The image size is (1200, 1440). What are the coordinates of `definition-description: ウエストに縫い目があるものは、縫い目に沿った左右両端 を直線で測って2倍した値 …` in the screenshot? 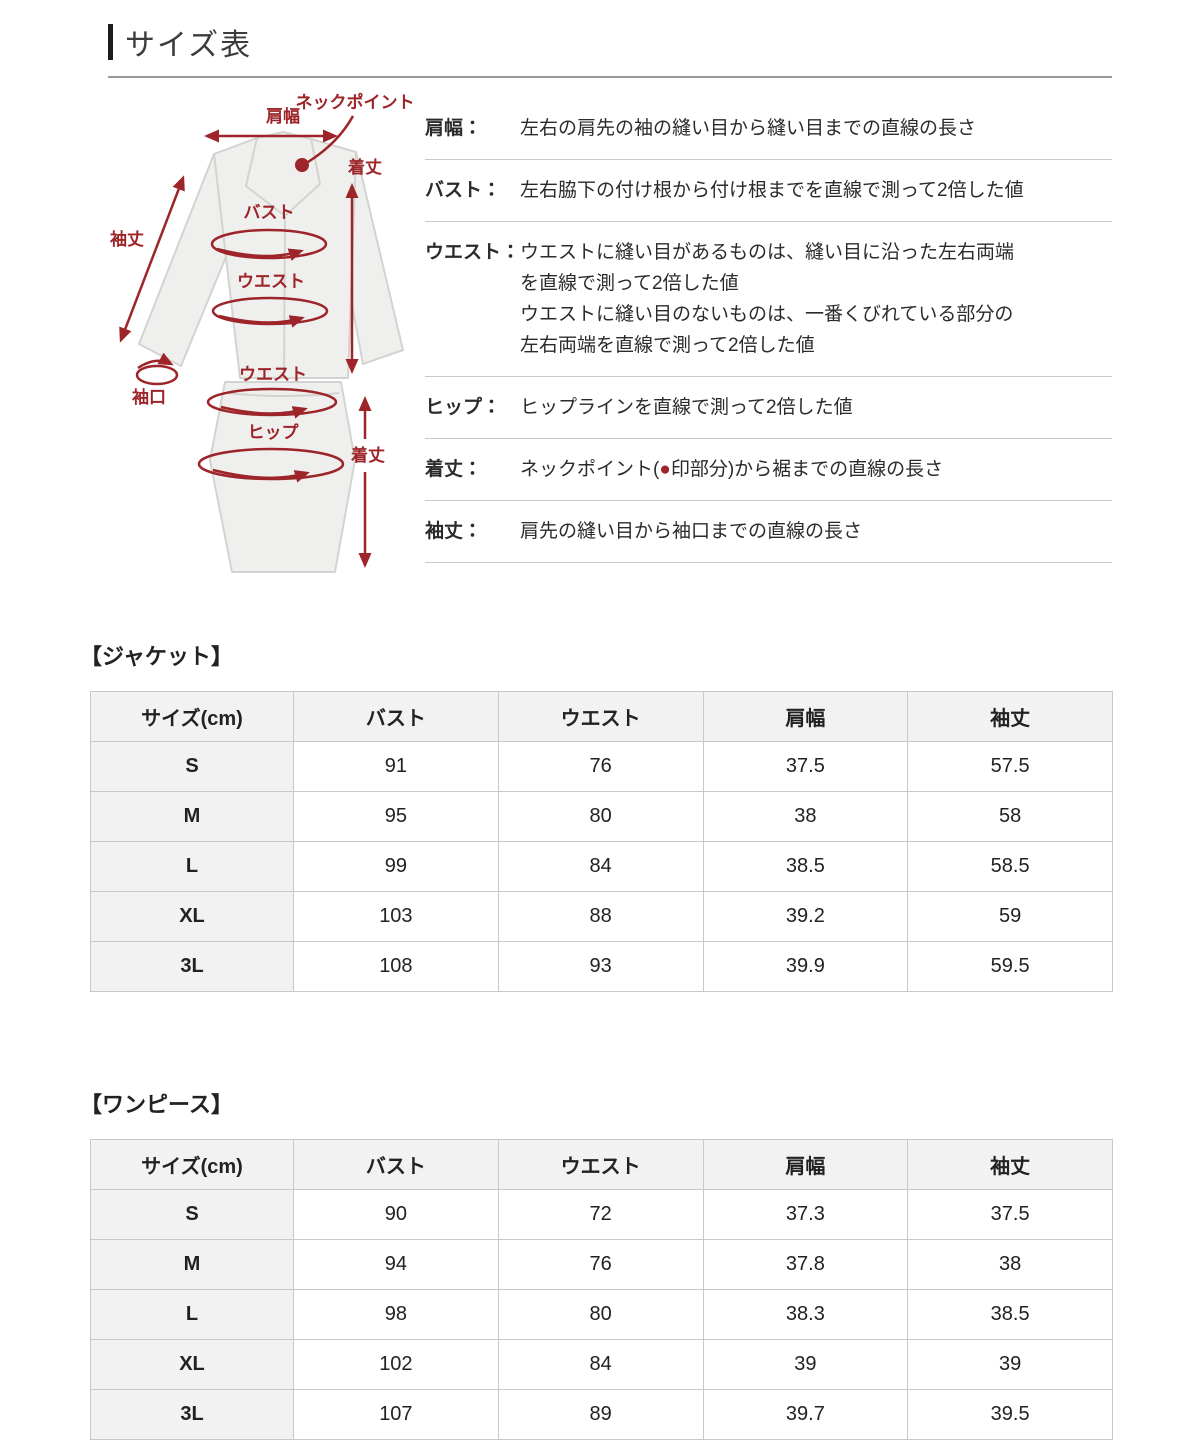 It's located at (816, 299).